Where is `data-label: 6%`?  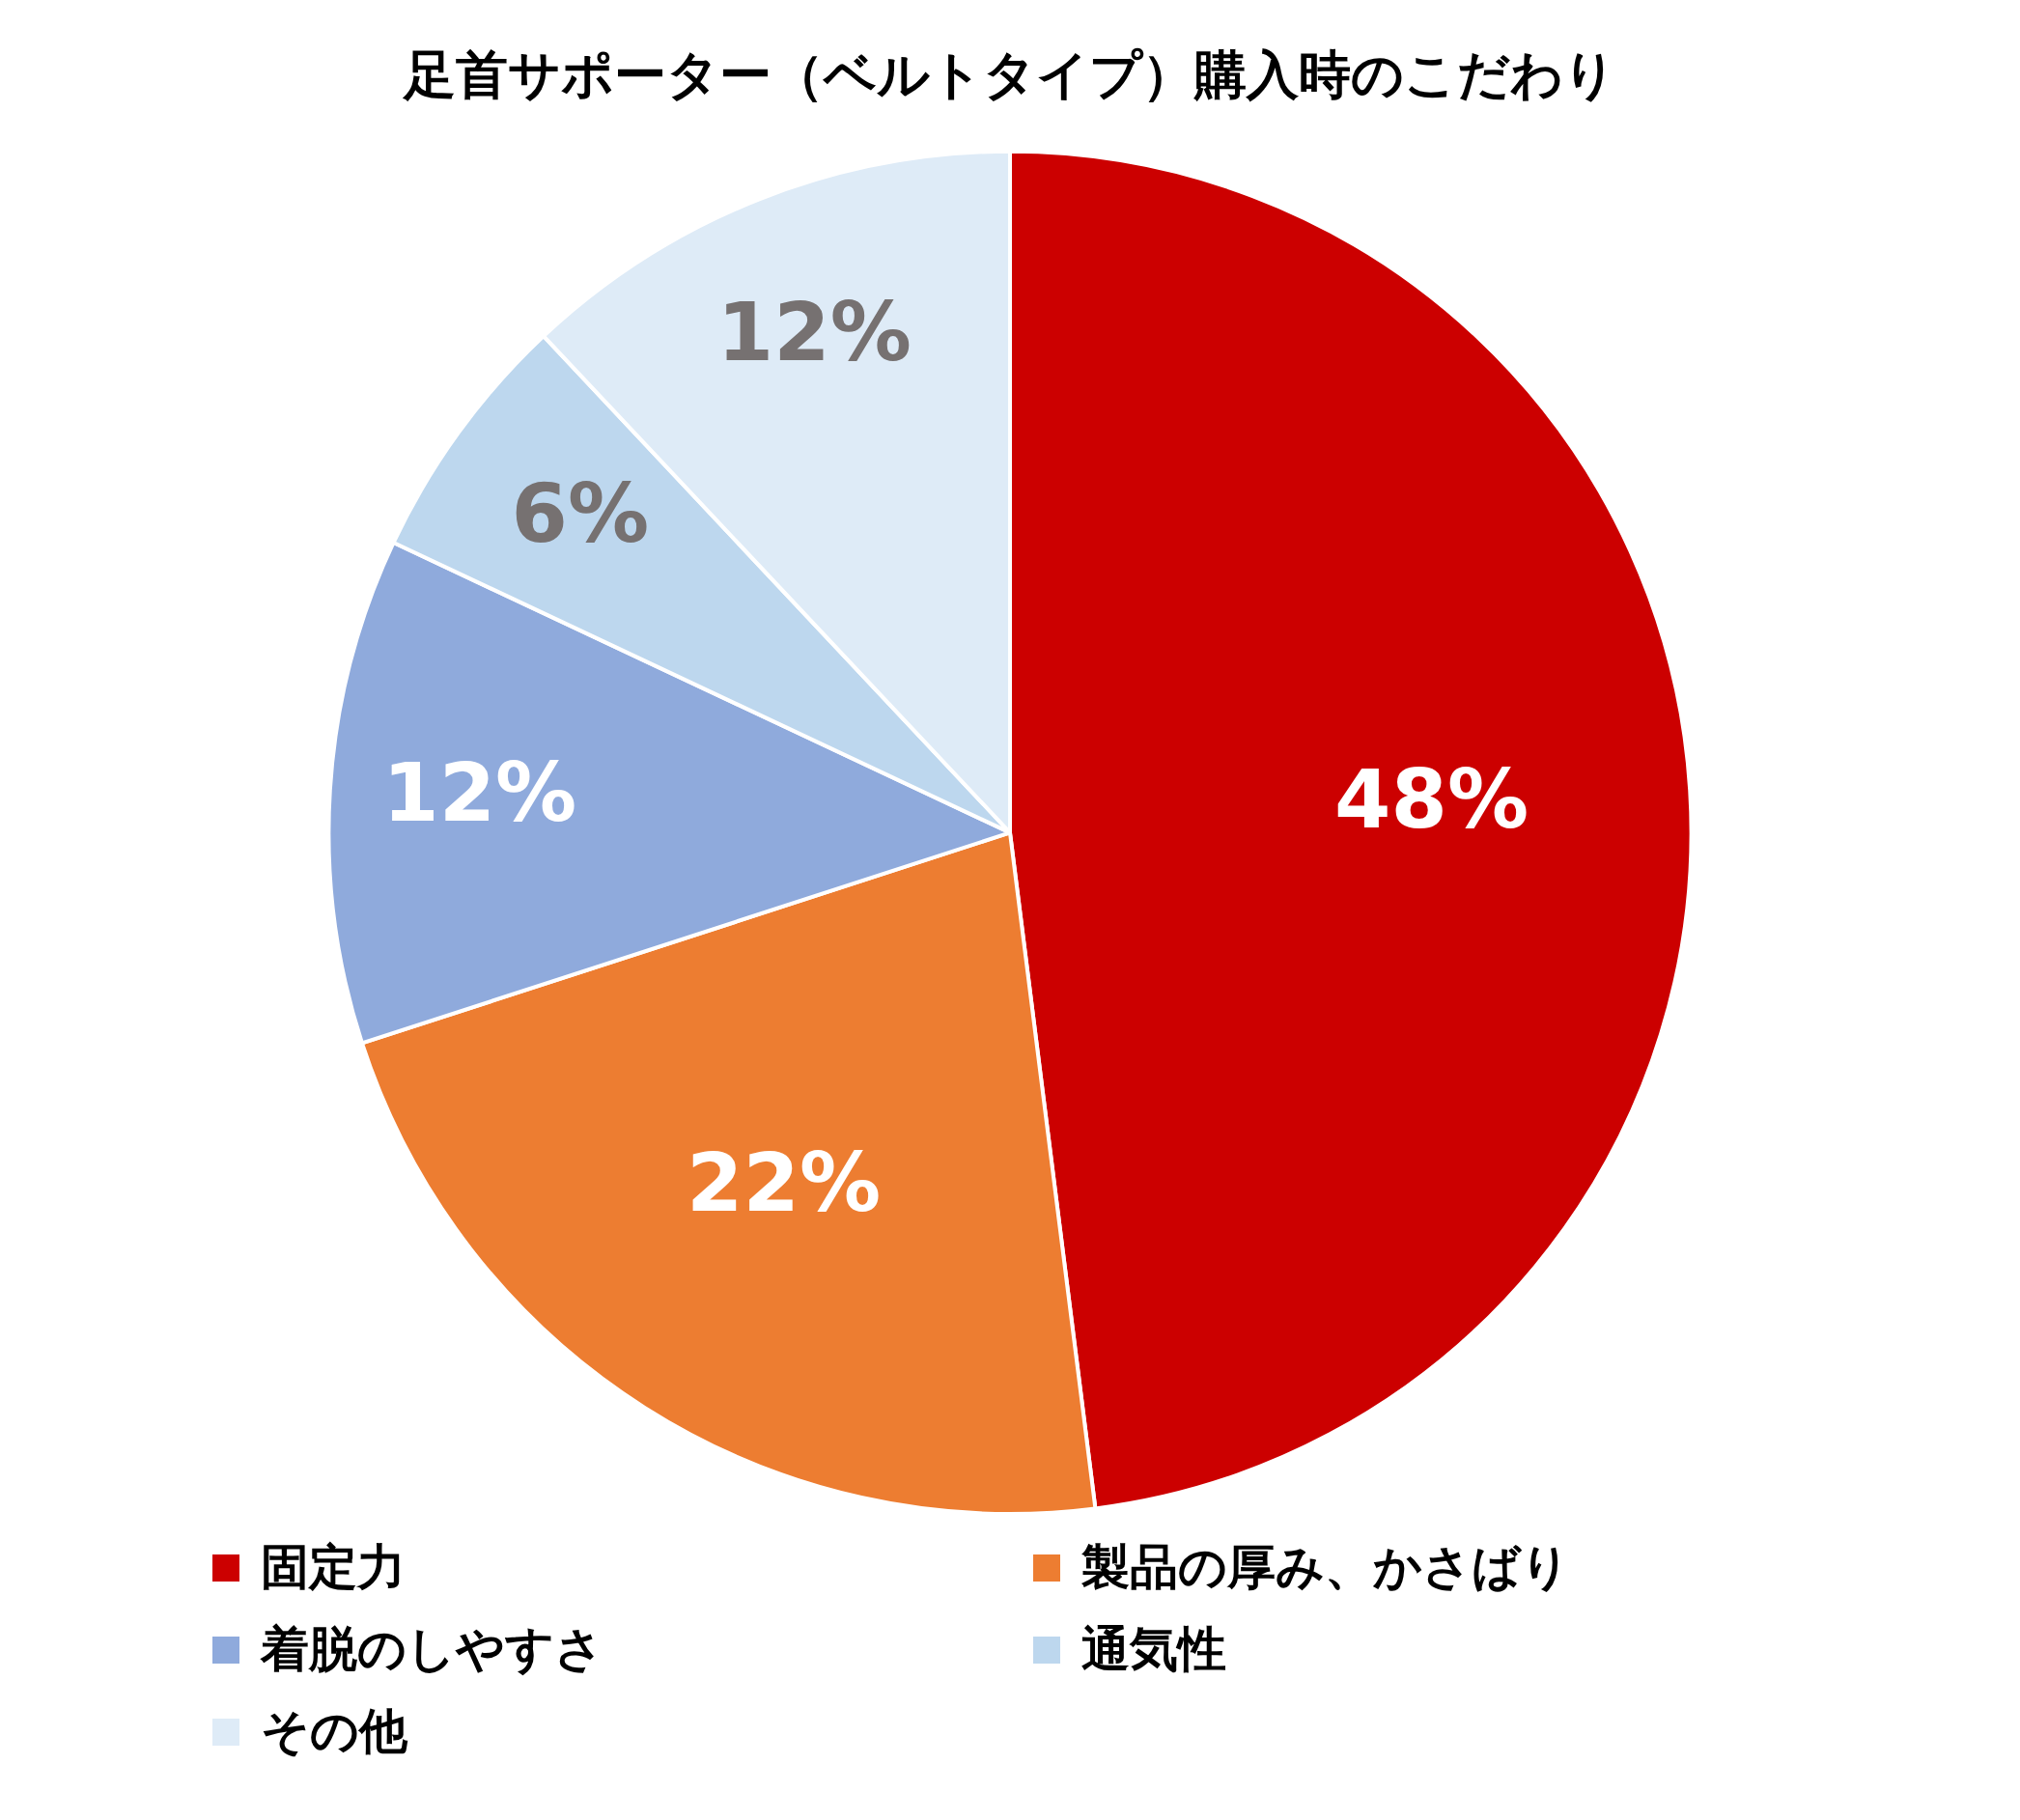 data-label: 6% is located at coordinates (580, 513).